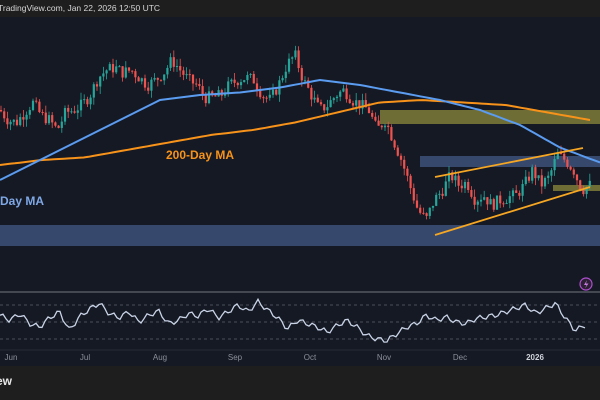 The image size is (600, 400). What do you see at coordinates (490, 117) in the screenshot?
I see `zone-supply` at bounding box center [490, 117].